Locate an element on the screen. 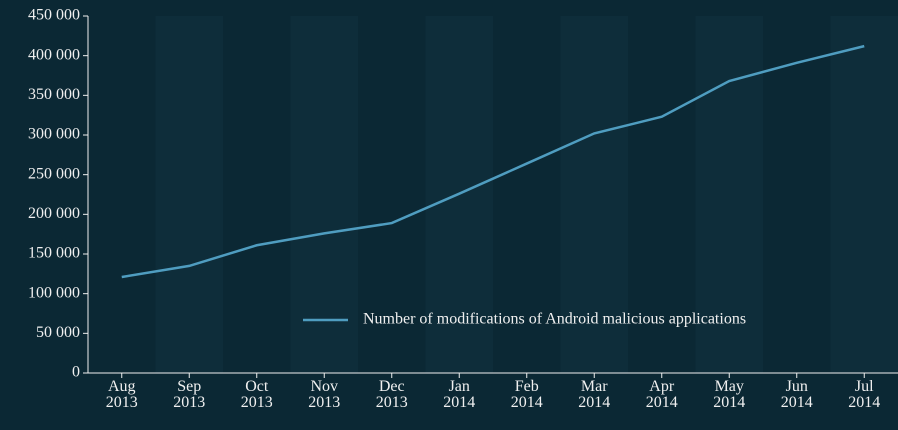 Image resolution: width=898 pixels, height=430 pixels. x-tick-label: May 2014 is located at coordinates (729, 394).